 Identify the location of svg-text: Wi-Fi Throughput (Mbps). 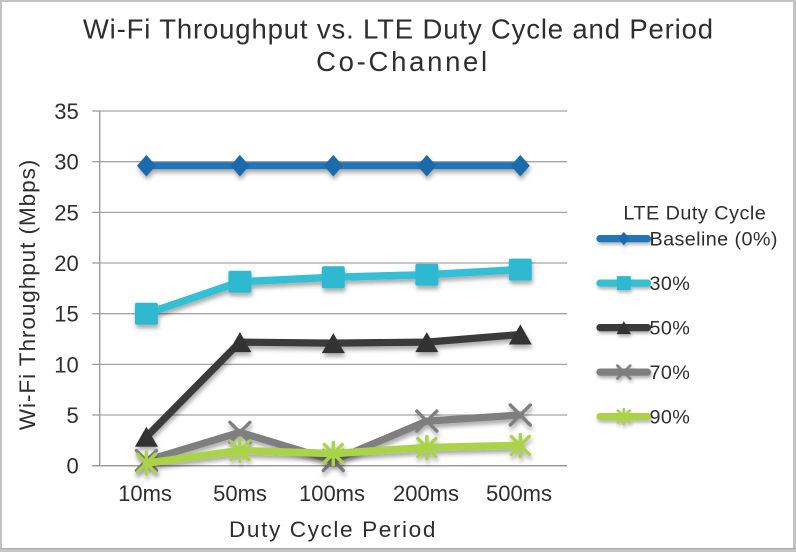
(27, 294).